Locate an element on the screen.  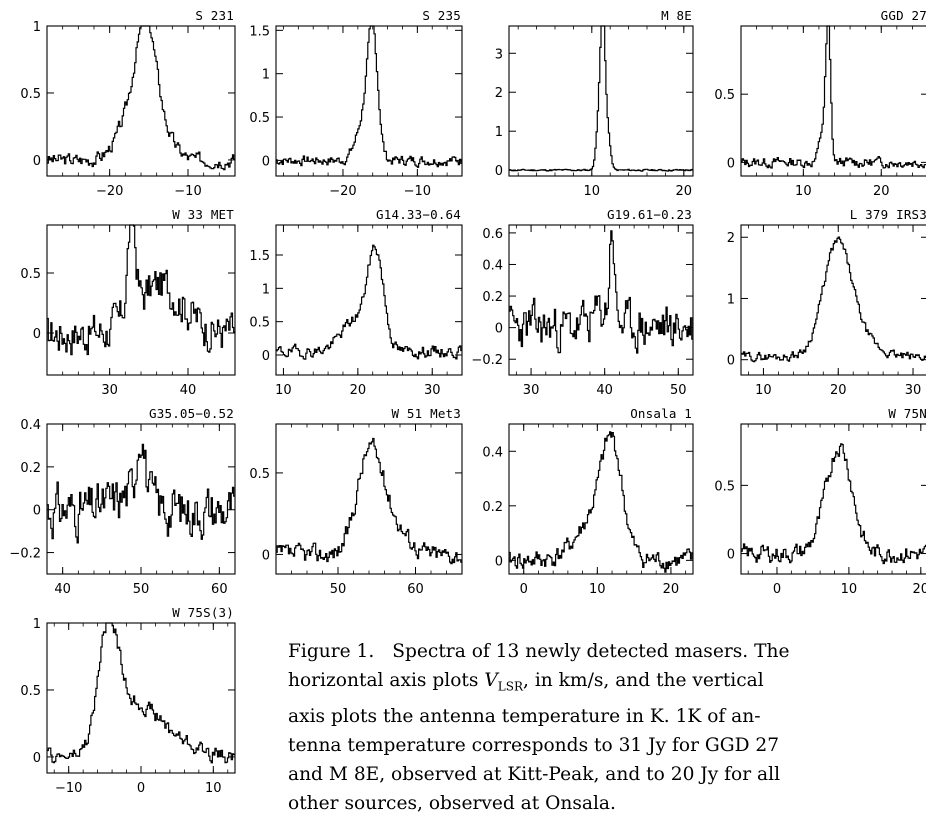
spectrum-panel: L 379 IRS3 10 20 30 0 1 2 is located at coordinates (826, 302).